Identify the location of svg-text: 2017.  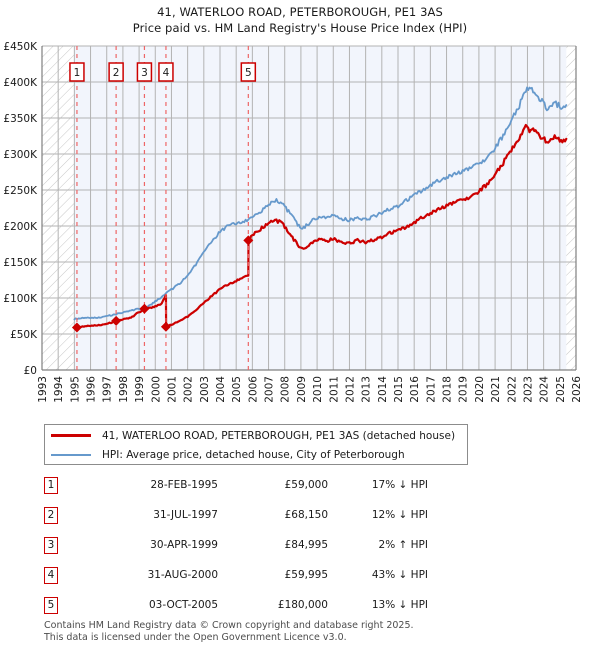
(431, 389).